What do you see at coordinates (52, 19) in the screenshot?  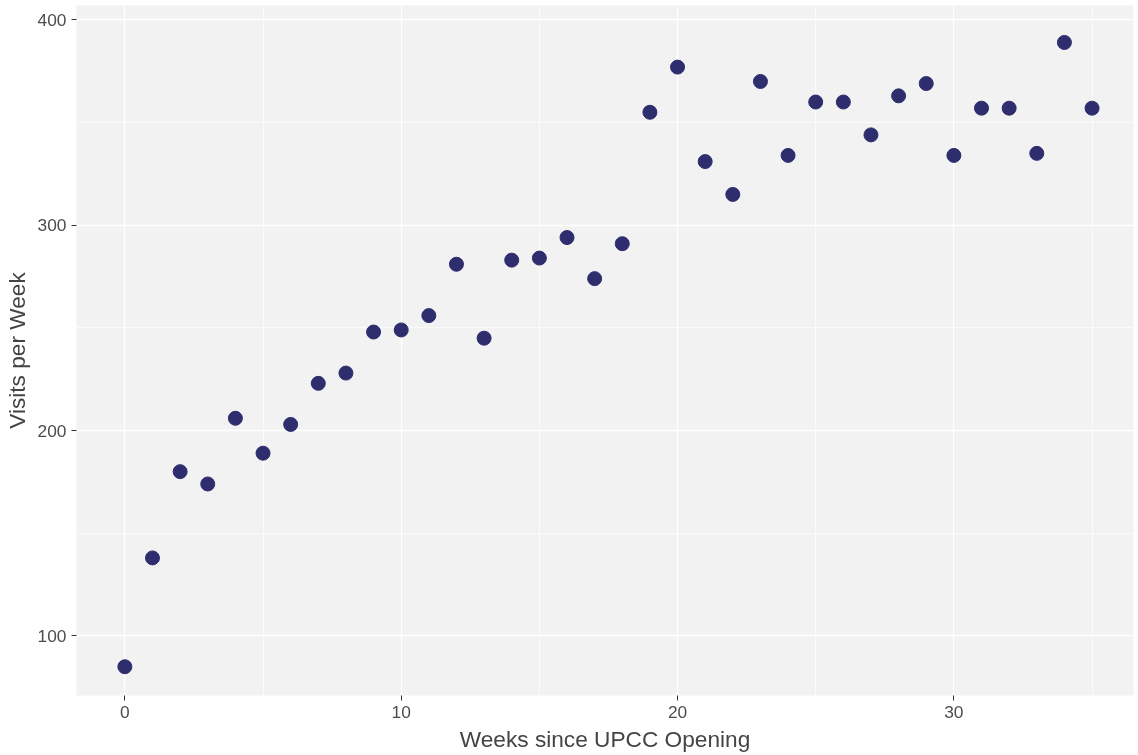 I see `y-tick-label: 400` at bounding box center [52, 19].